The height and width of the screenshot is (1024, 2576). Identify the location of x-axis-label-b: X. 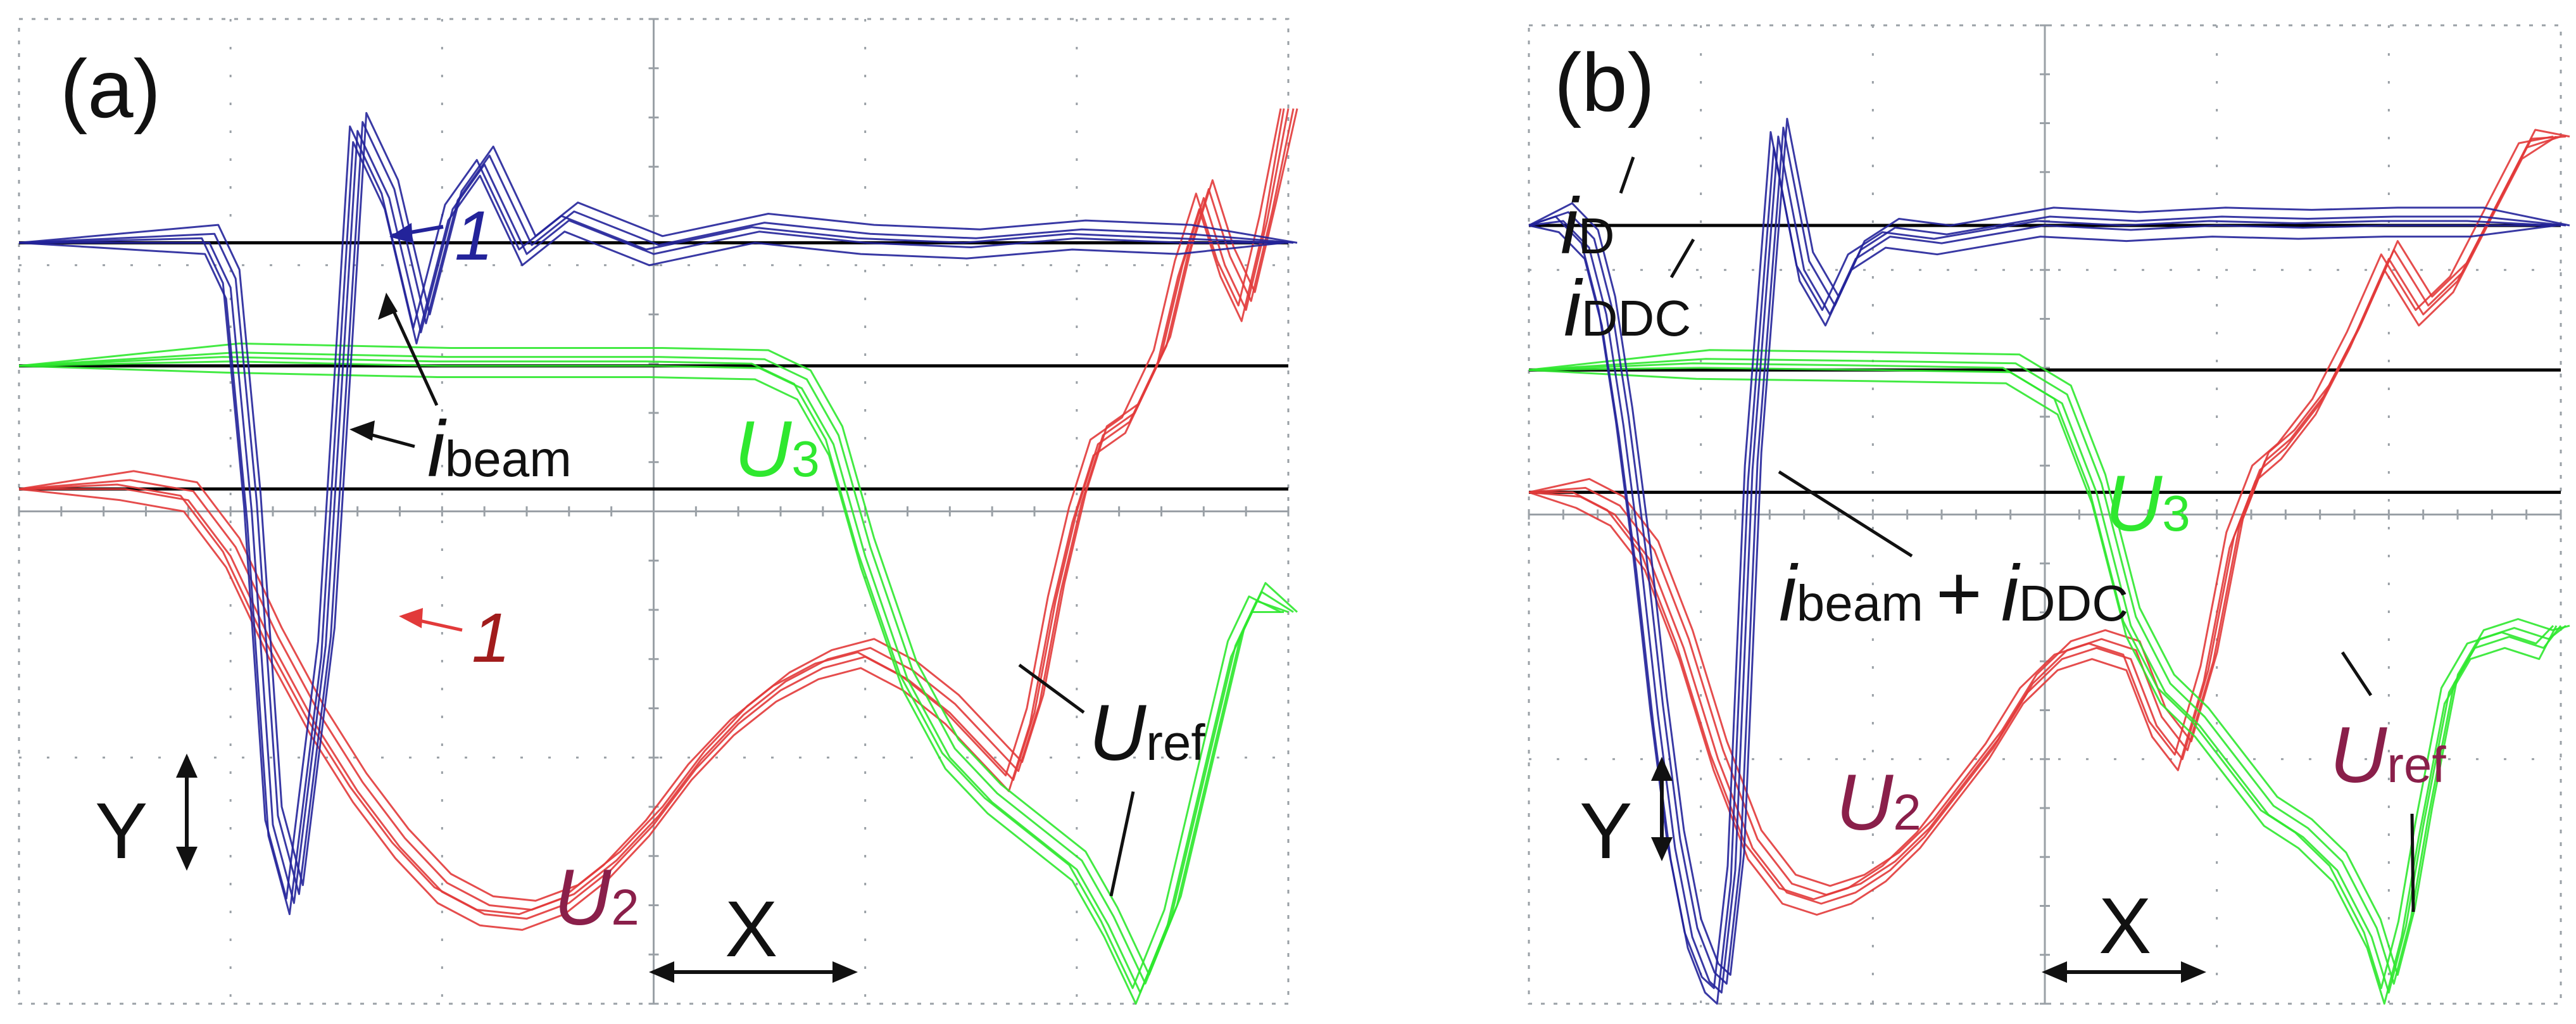
(2125, 926).